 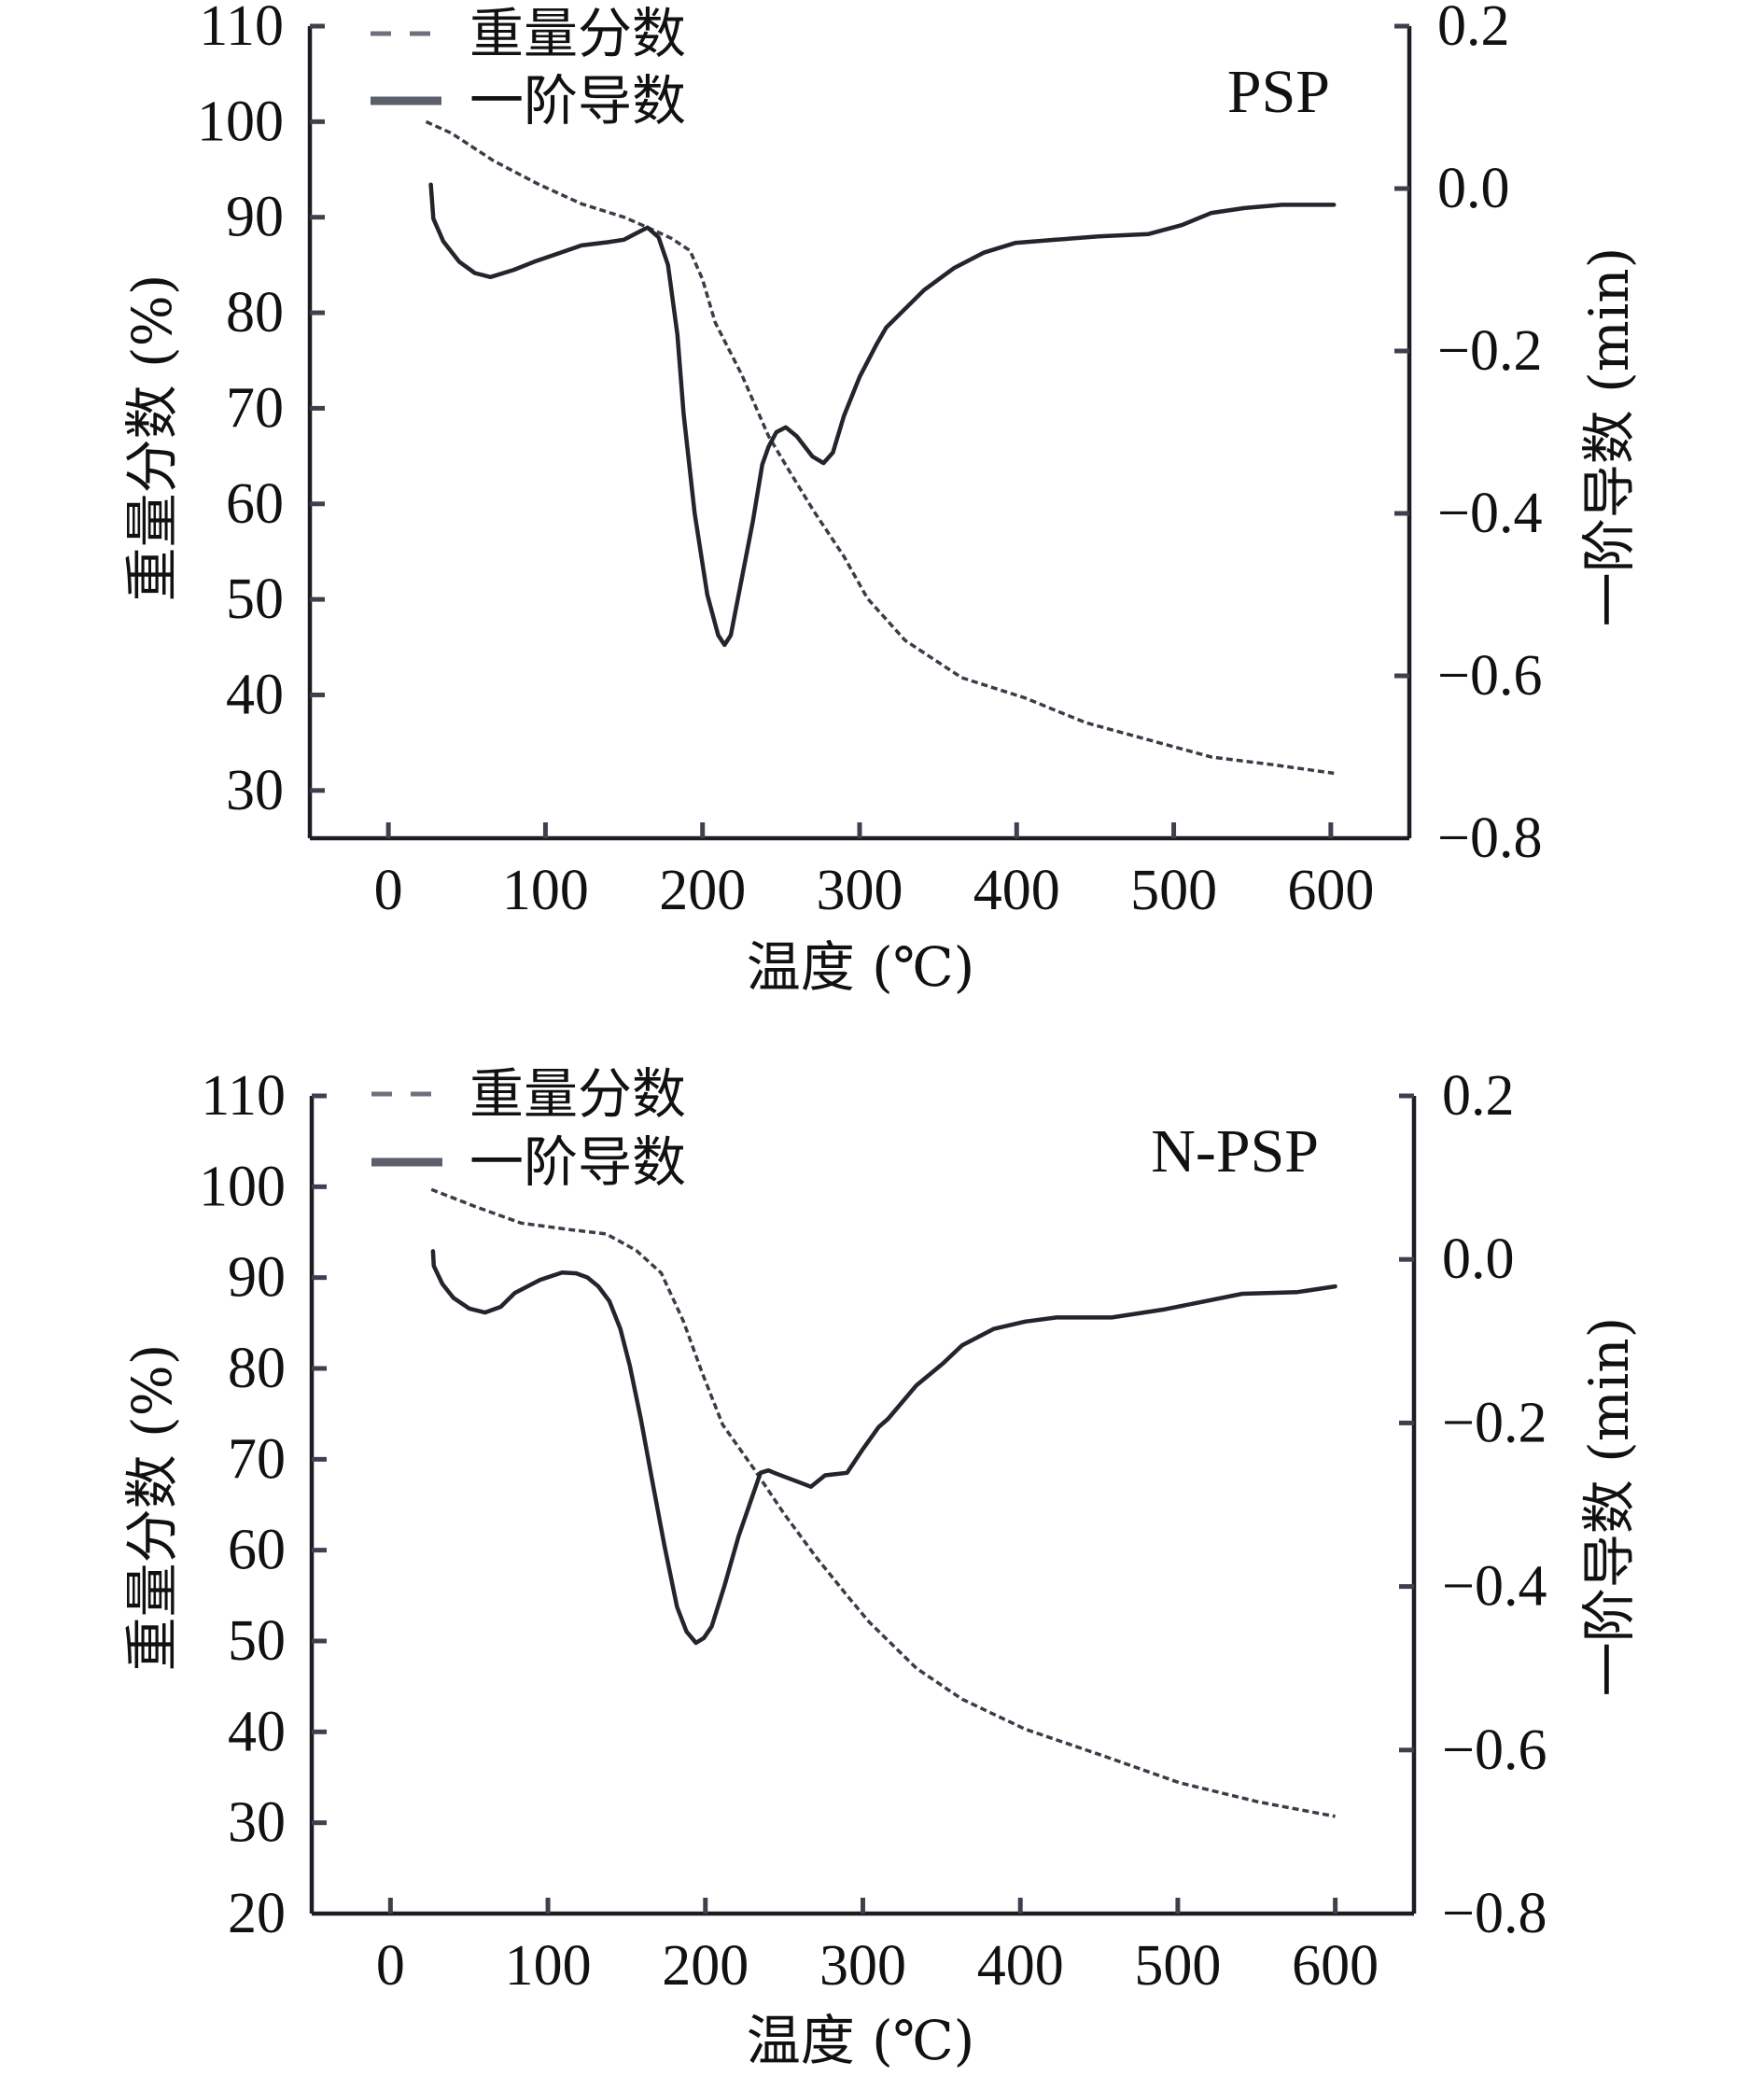 What do you see at coordinates (257, 1913) in the screenshot?
I see `left-y-tick-label: 20` at bounding box center [257, 1913].